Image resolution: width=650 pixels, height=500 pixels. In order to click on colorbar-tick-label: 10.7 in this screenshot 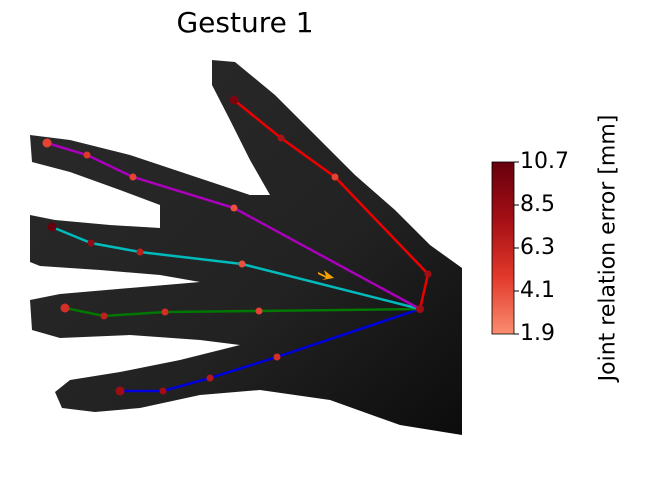, I will do `click(544, 161)`.